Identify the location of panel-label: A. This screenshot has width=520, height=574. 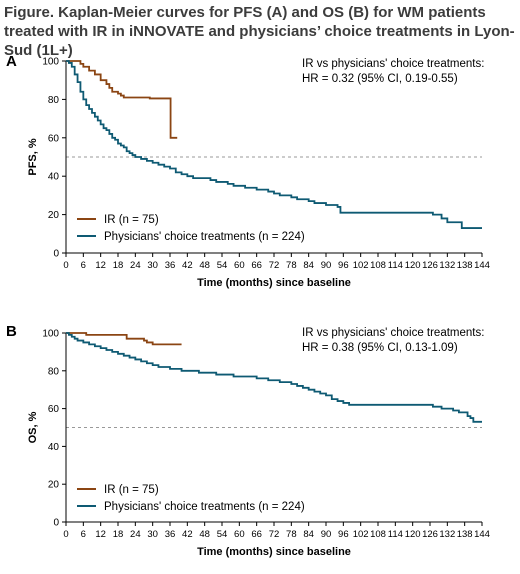
(11, 61).